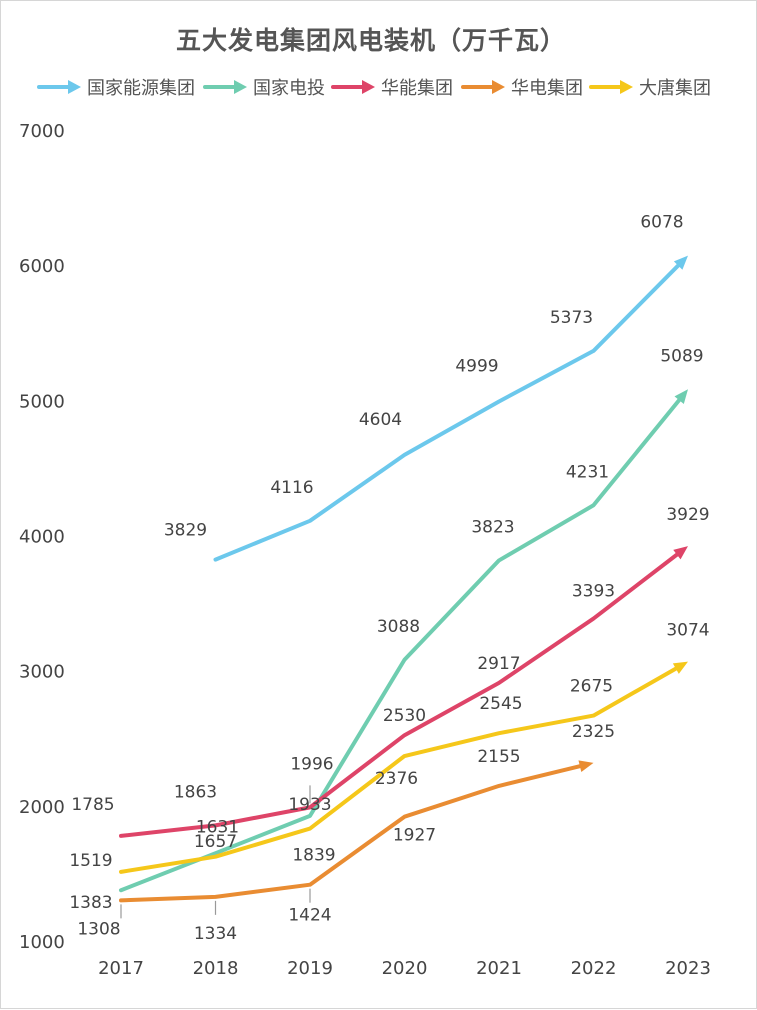 Image resolution: width=757 pixels, height=1010 pixels. I want to click on y-tick-label: 4000, so click(42, 537).